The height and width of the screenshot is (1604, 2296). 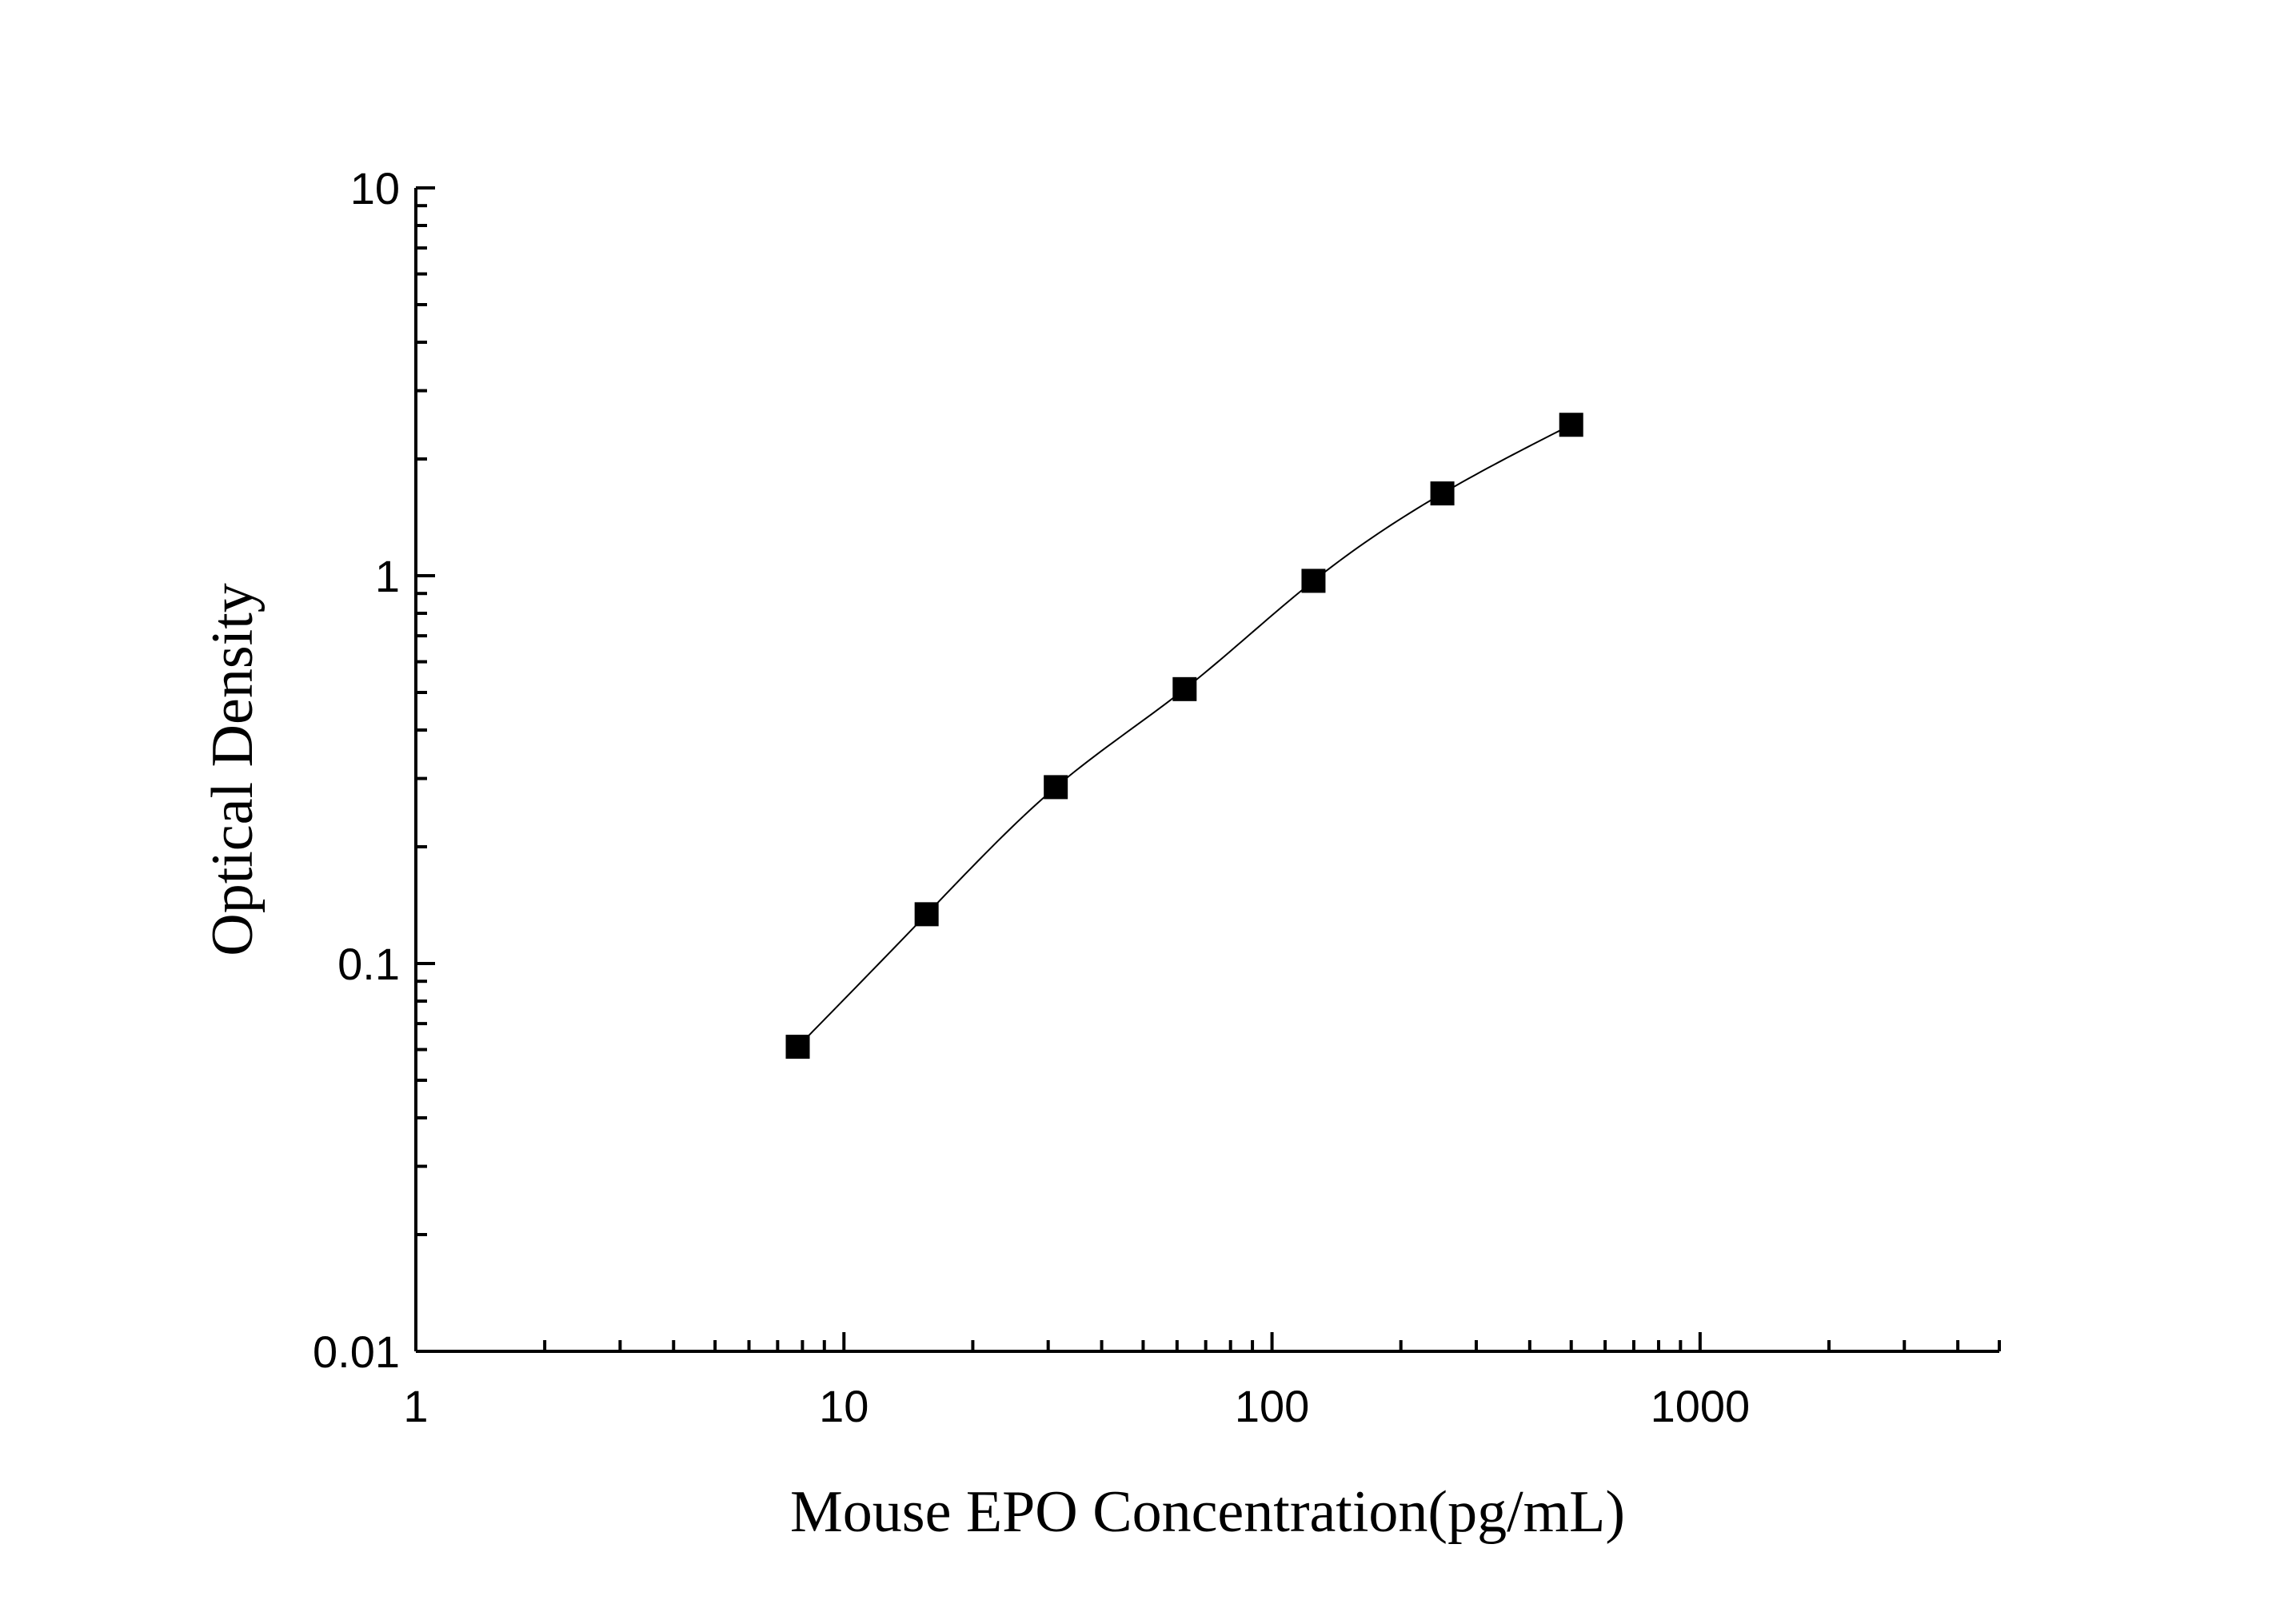 I want to click on y-tick-label: 0.01, so click(x=356, y=1352).